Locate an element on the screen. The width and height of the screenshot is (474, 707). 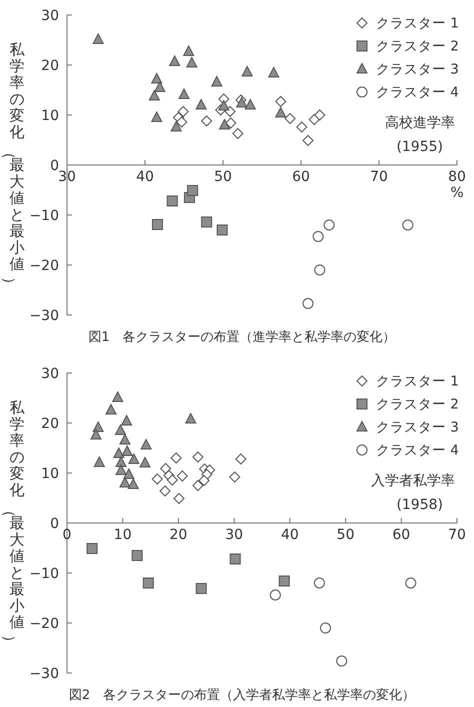
annotation: % is located at coordinates (457, 193).